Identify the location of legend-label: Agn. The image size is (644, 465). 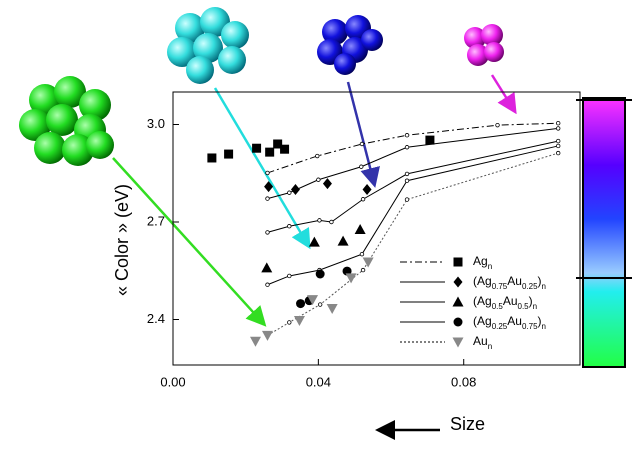
(482, 262).